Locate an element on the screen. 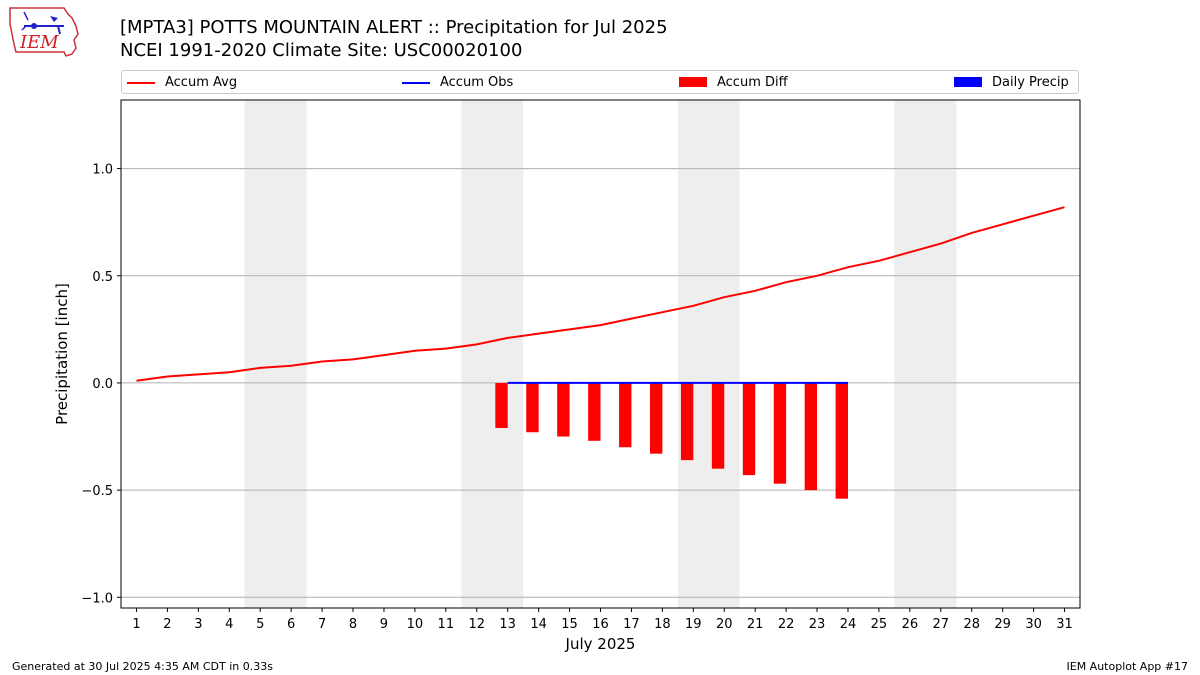  legend-label-accum-diff: Accum Diff is located at coordinates (752, 82).